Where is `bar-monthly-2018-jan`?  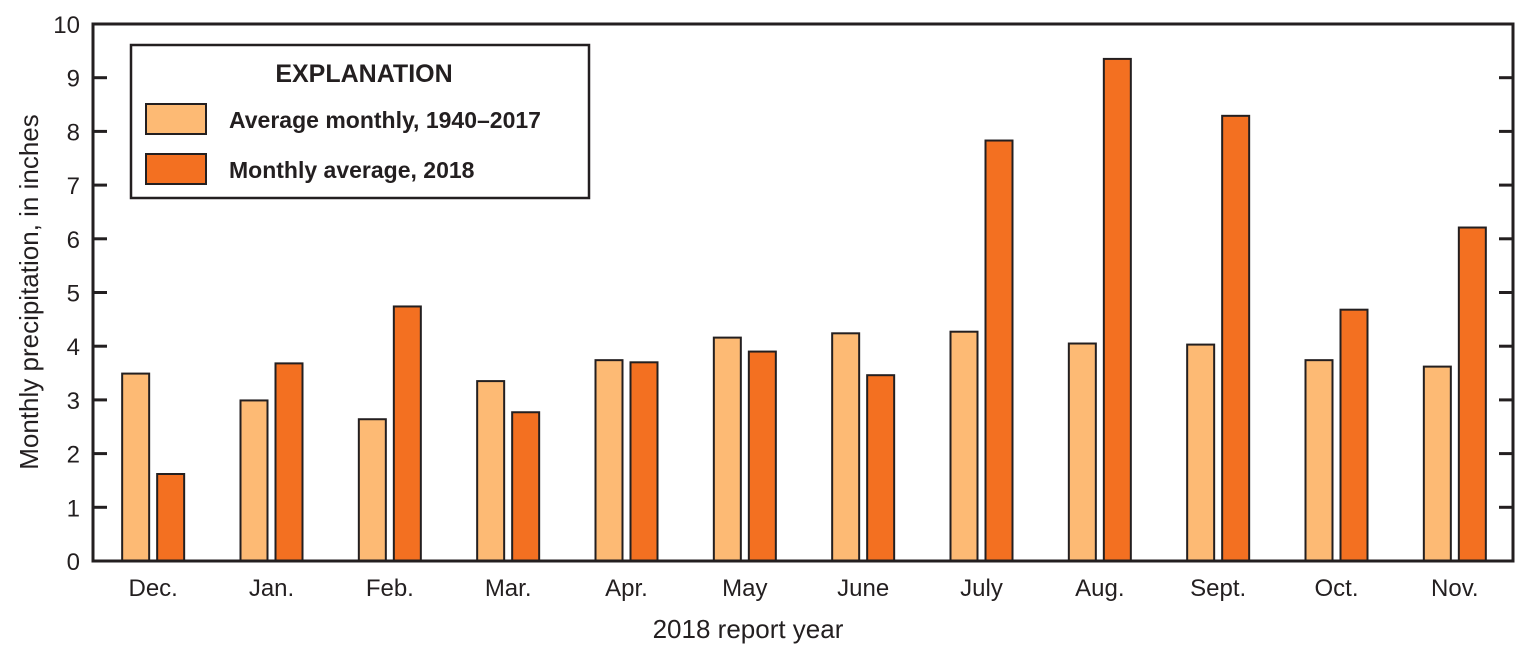 bar-monthly-2018-jan is located at coordinates (289, 462).